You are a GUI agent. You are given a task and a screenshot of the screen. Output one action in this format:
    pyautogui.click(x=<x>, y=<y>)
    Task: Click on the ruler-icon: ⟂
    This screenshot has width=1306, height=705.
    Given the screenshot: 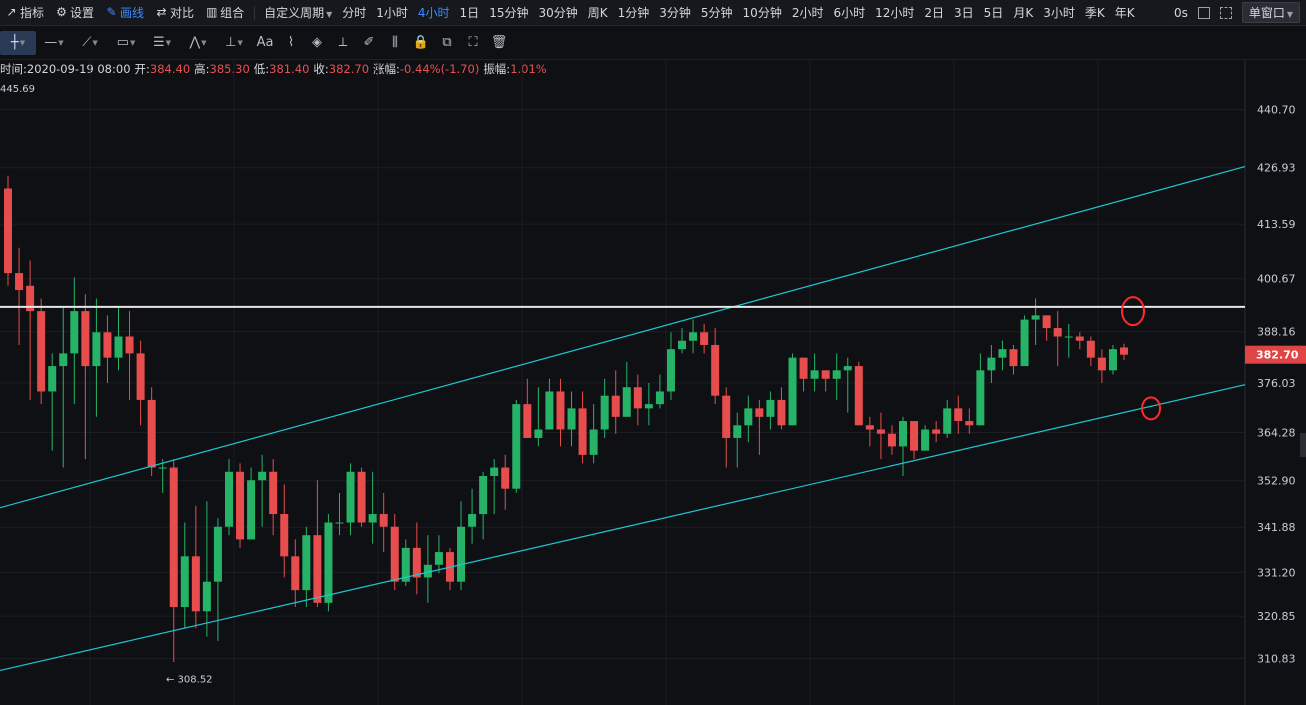 What is the action you would take?
    pyautogui.click(x=343, y=42)
    